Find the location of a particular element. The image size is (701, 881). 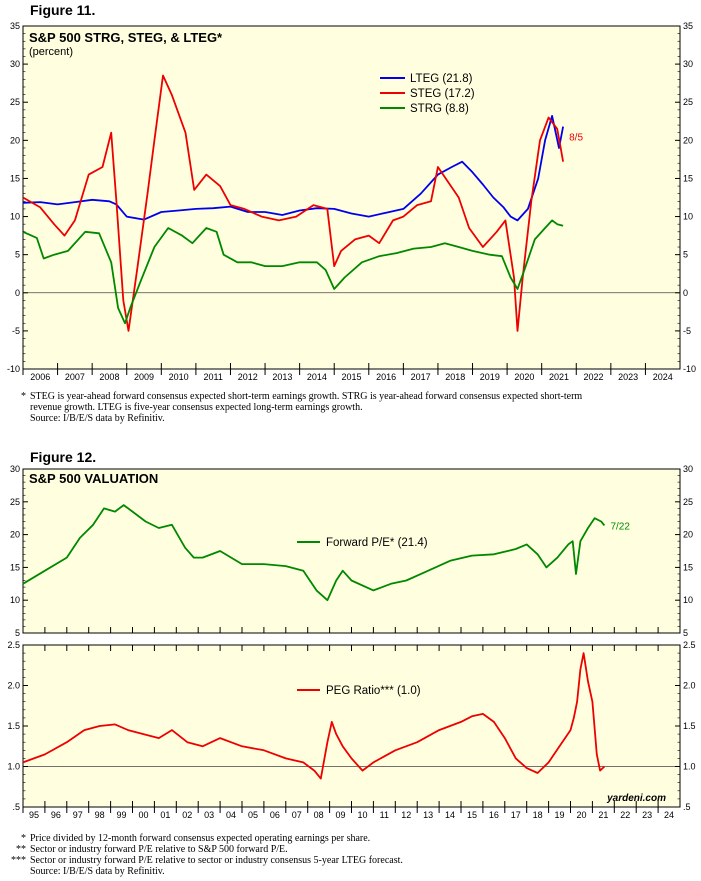

x-tick-label: 2015 is located at coordinates (351, 377).